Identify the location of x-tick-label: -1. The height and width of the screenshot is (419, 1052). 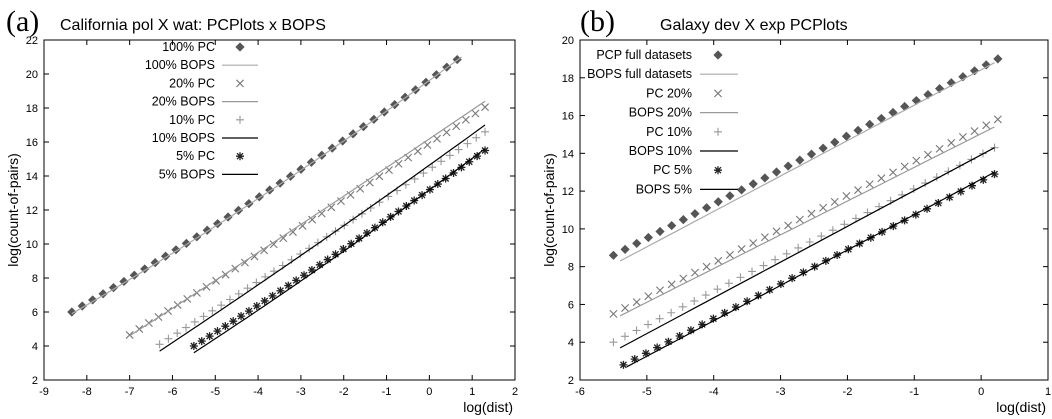
(914, 392).